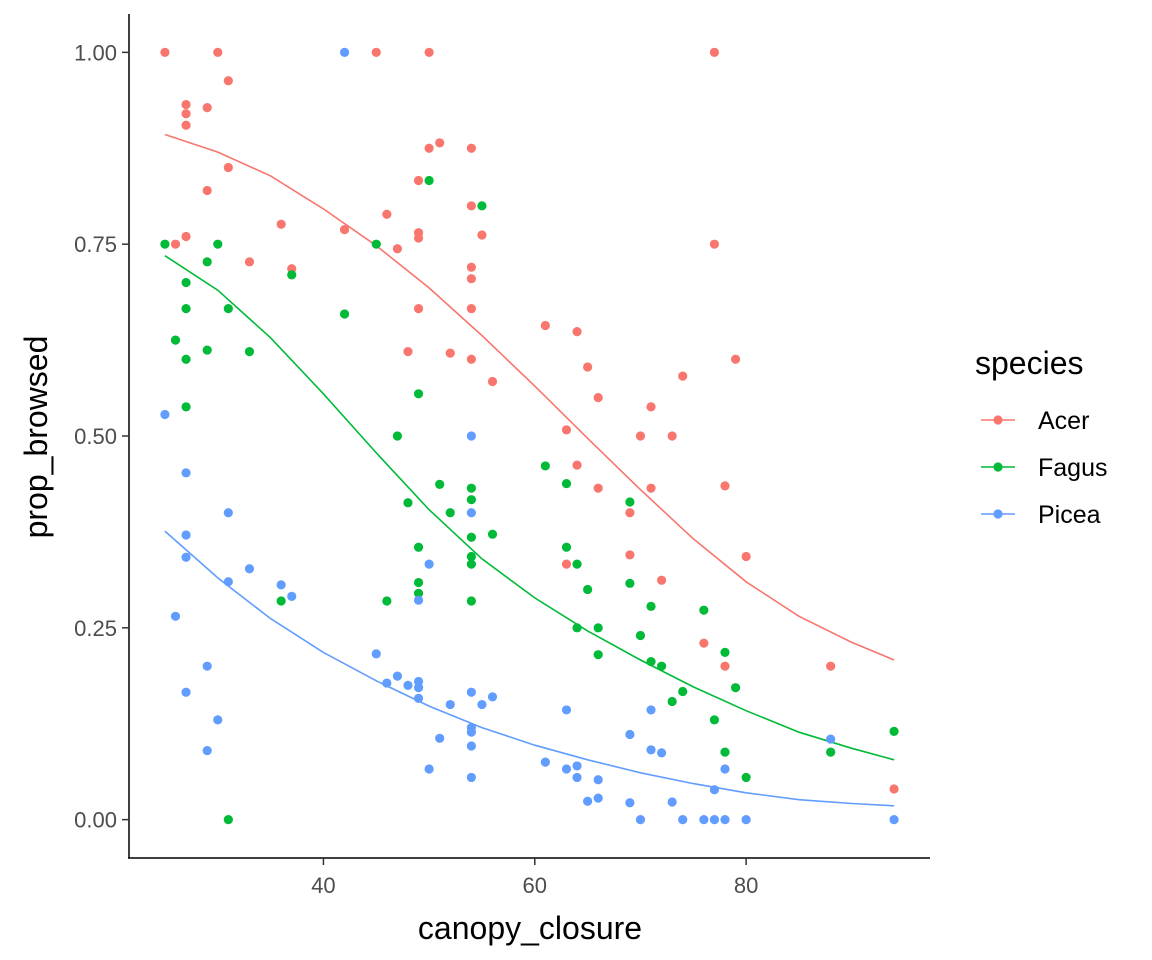 Image resolution: width=1152 pixels, height=960 pixels. I want to click on y-axis-ticks: 0.00 0.25 0.50 0.75 1.00, so click(101, 436).